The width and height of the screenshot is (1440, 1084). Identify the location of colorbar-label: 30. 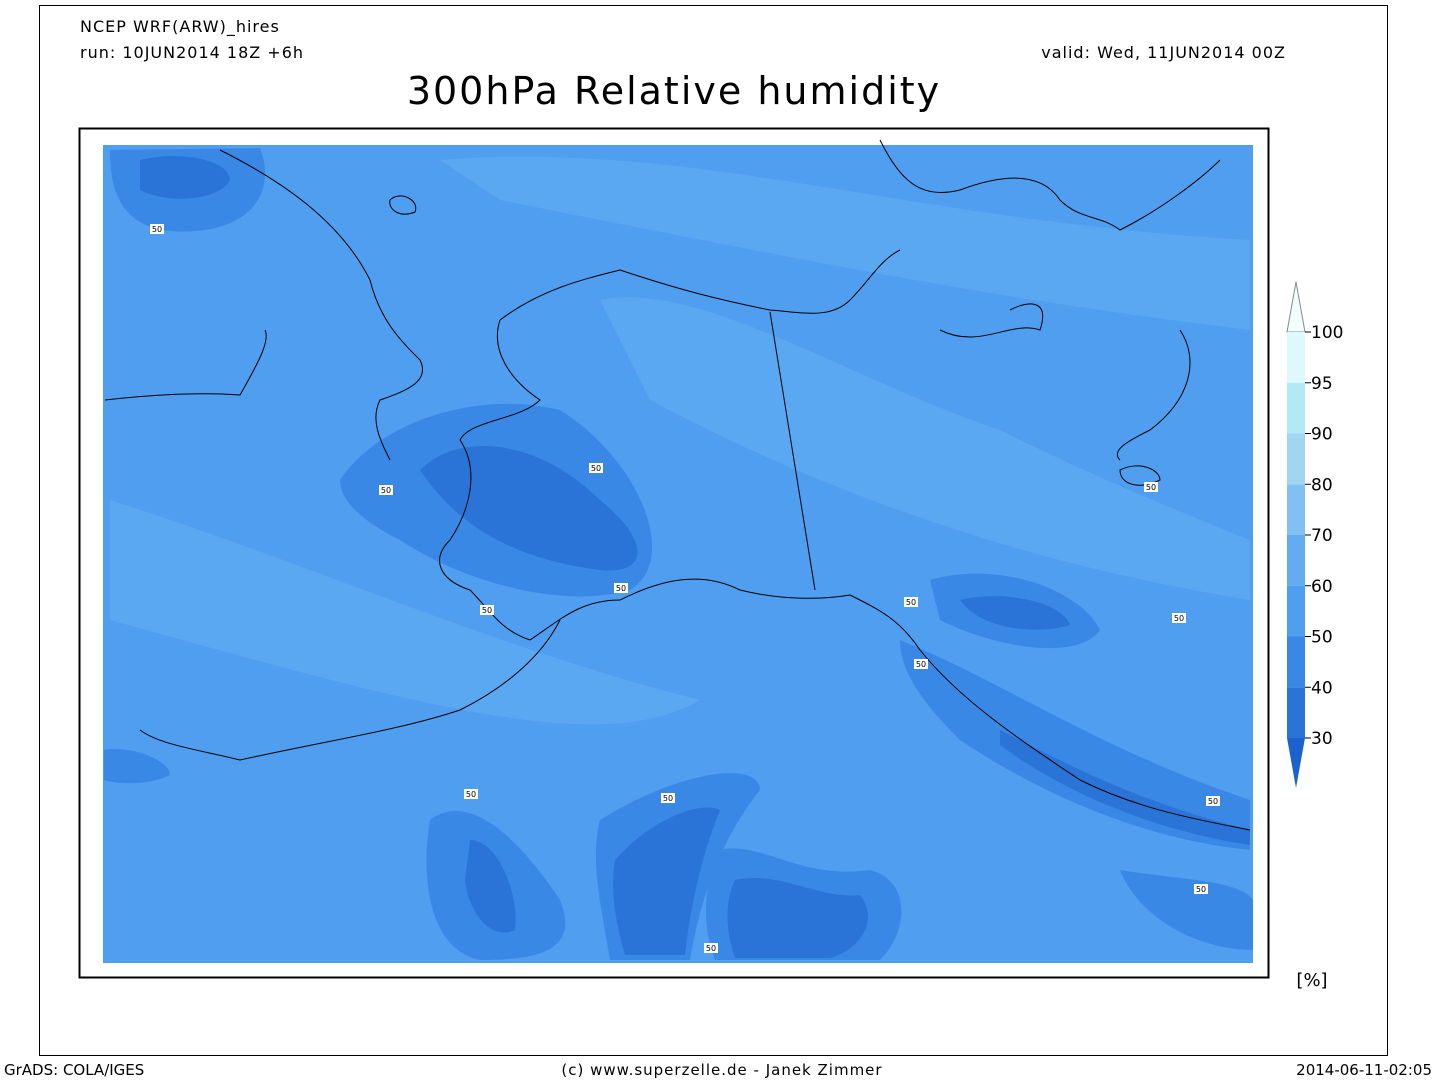
(1322, 739).